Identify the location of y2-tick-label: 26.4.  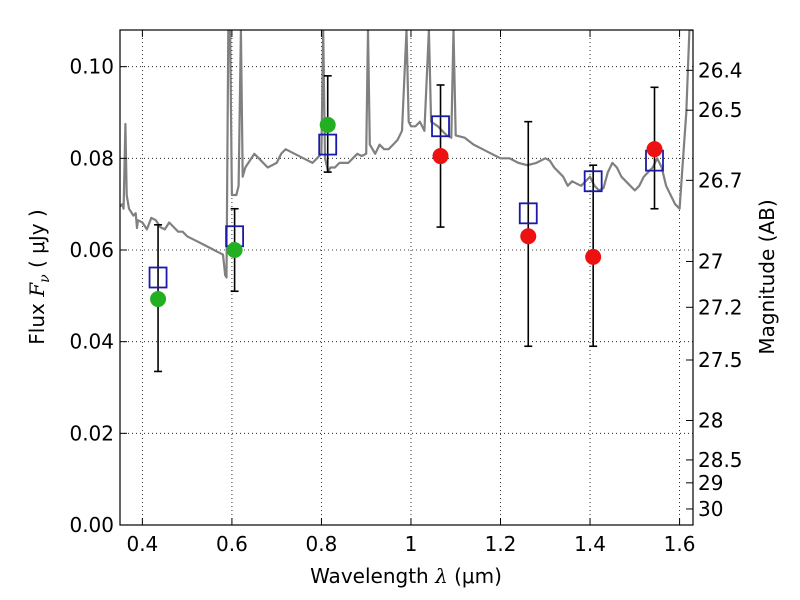
(720, 70).